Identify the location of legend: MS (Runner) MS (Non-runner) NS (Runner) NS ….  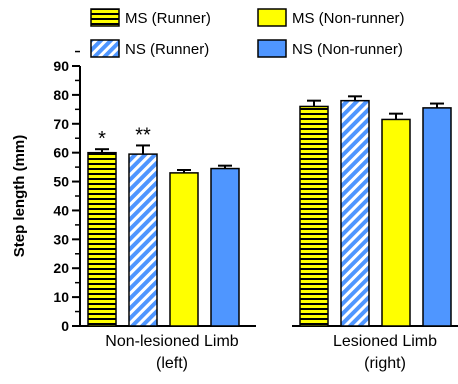
(247, 33).